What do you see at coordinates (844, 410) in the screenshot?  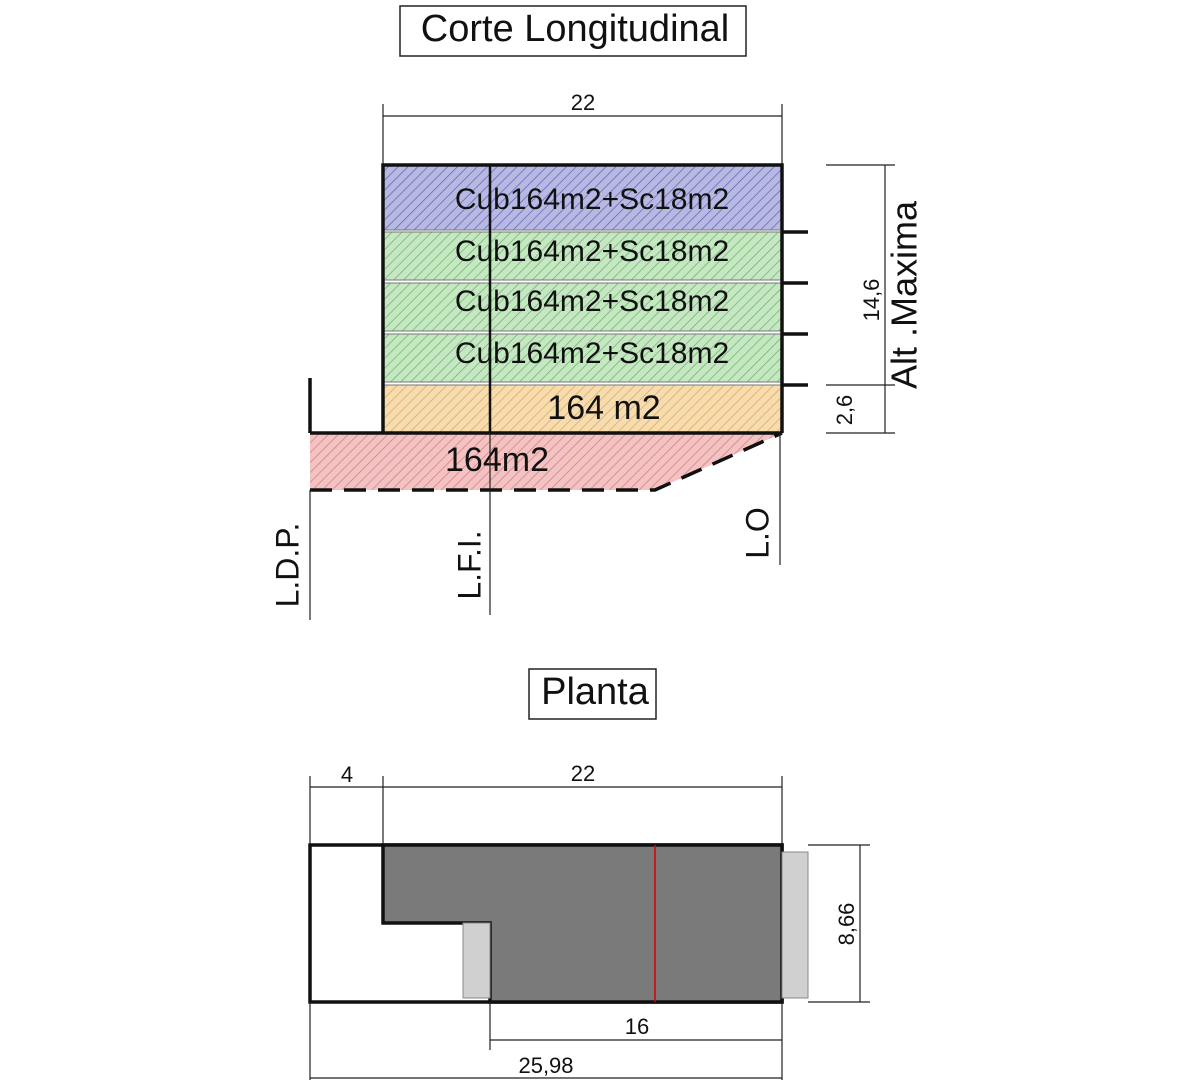 I see `dim-text: 2,6` at bounding box center [844, 410].